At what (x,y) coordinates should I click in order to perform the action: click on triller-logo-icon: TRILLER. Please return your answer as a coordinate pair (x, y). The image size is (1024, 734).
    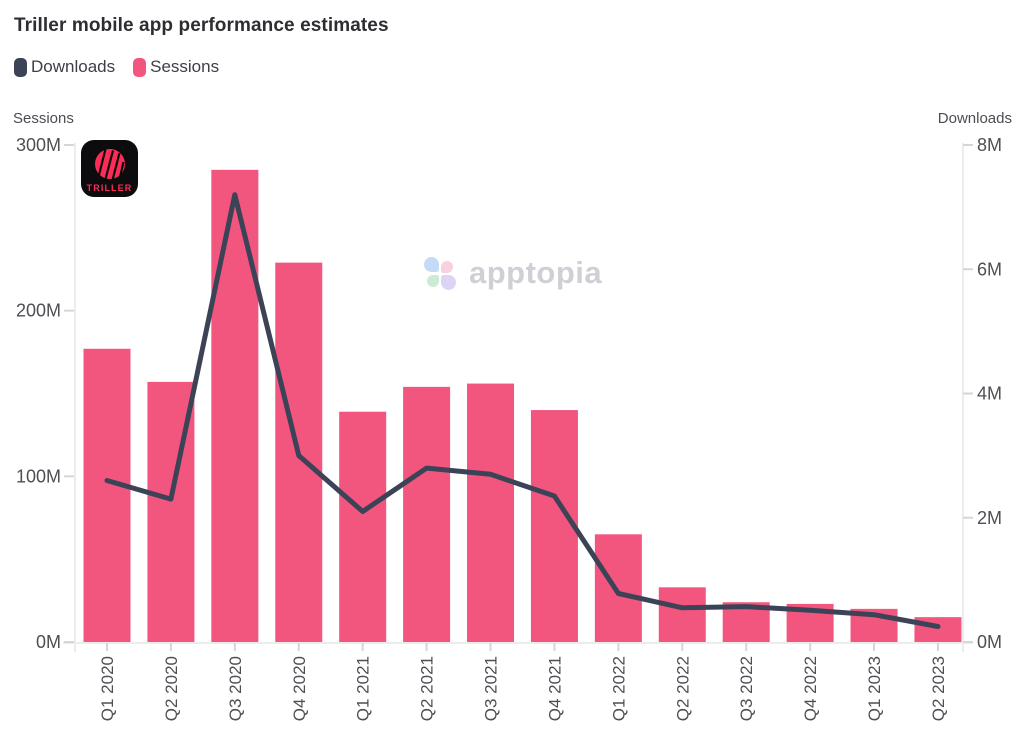
    Looking at the image, I should click on (109, 168).